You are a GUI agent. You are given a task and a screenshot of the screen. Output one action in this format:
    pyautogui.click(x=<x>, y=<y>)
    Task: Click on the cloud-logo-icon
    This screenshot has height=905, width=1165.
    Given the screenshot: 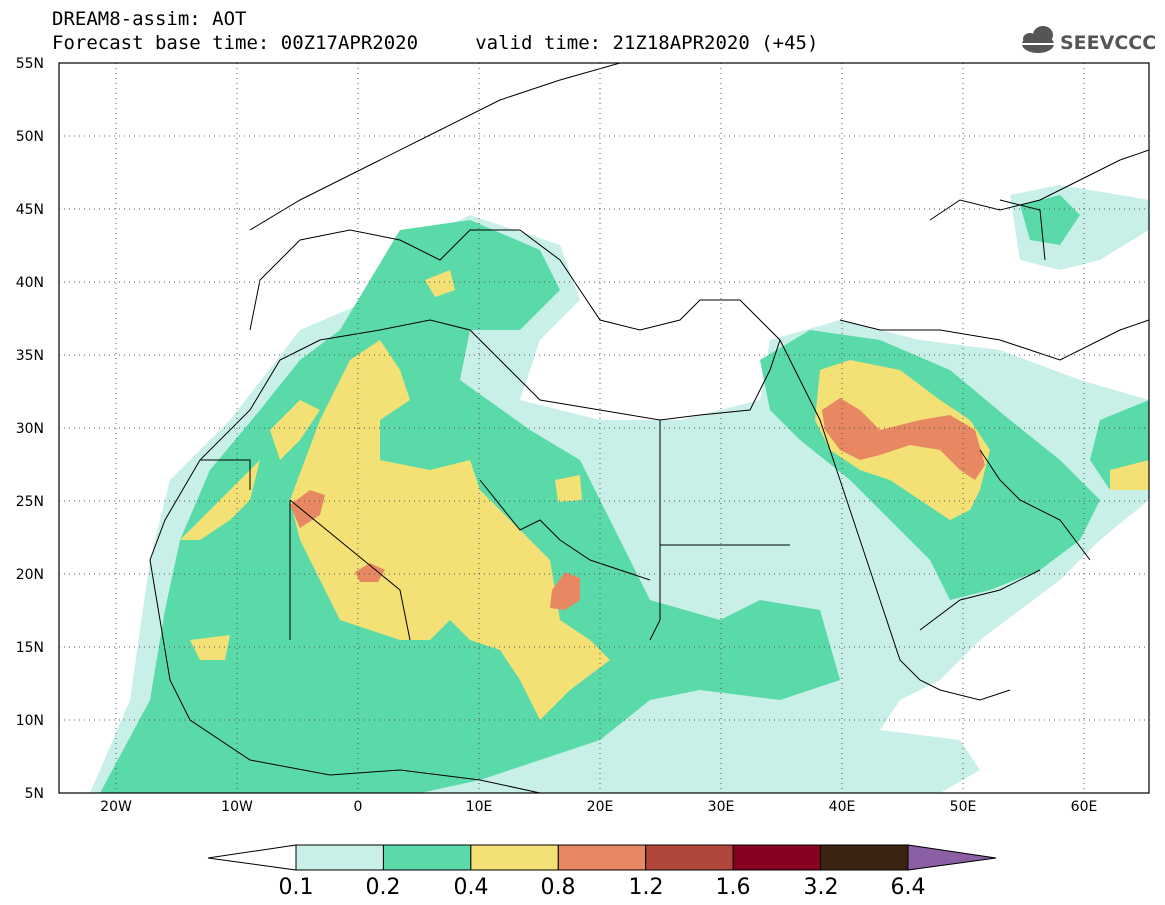 What is the action you would take?
    pyautogui.click(x=1038, y=39)
    